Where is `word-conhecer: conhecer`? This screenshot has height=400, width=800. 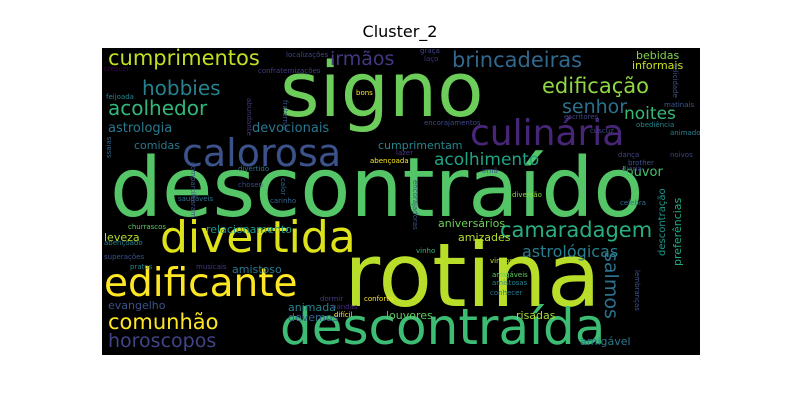
word-conhecer: conhecer is located at coordinates (506, 293).